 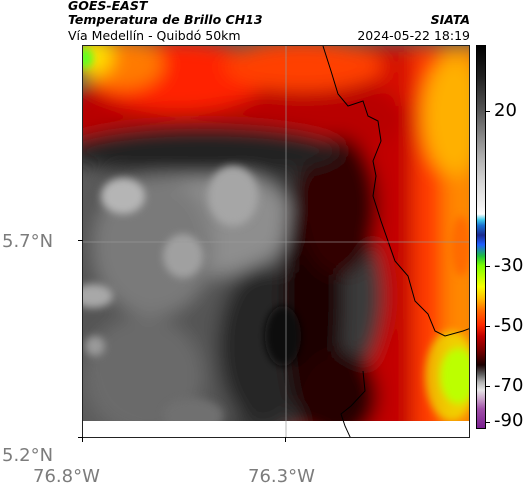 I want to click on route-label: Vía Medellín - Quibdó 50km, so click(x=154, y=35).